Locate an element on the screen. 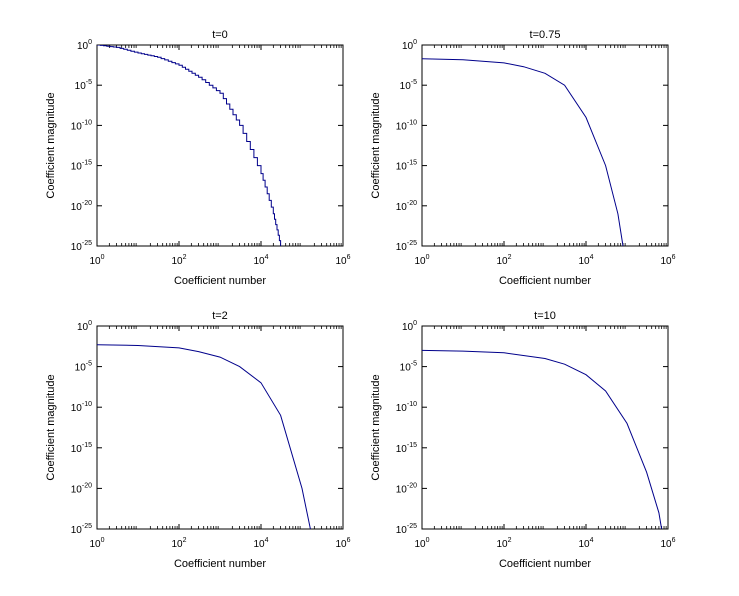 Image resolution: width=739 pixels, height=596 pixels. subplot-title: t=10 is located at coordinates (545, 316).